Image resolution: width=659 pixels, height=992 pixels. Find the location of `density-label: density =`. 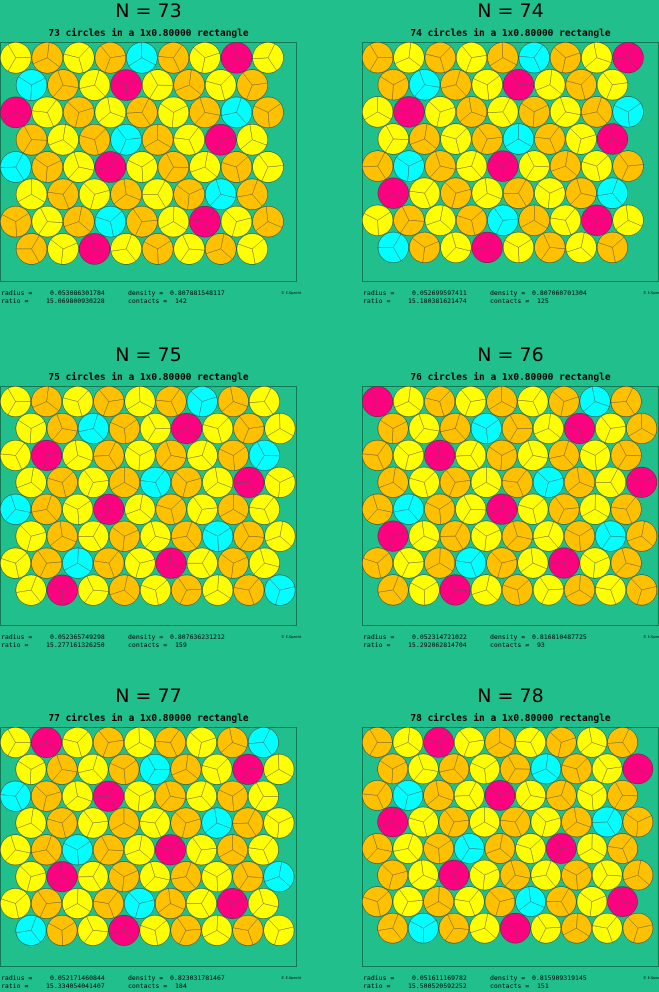

density-label: density = is located at coordinates (507, 293).